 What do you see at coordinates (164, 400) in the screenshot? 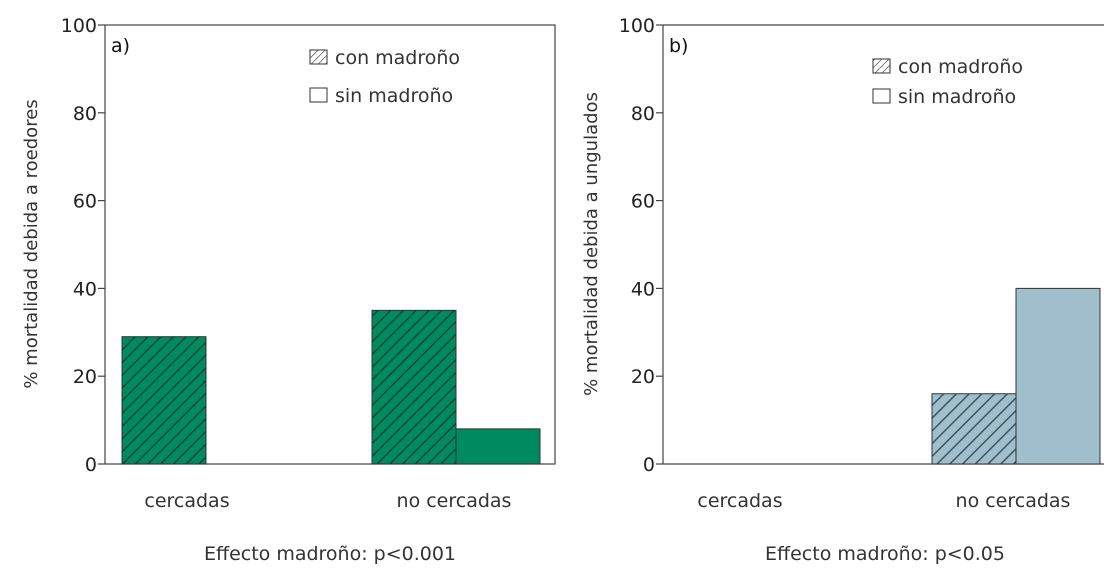
I see `bar-con-madrono-cercadas` at bounding box center [164, 400].